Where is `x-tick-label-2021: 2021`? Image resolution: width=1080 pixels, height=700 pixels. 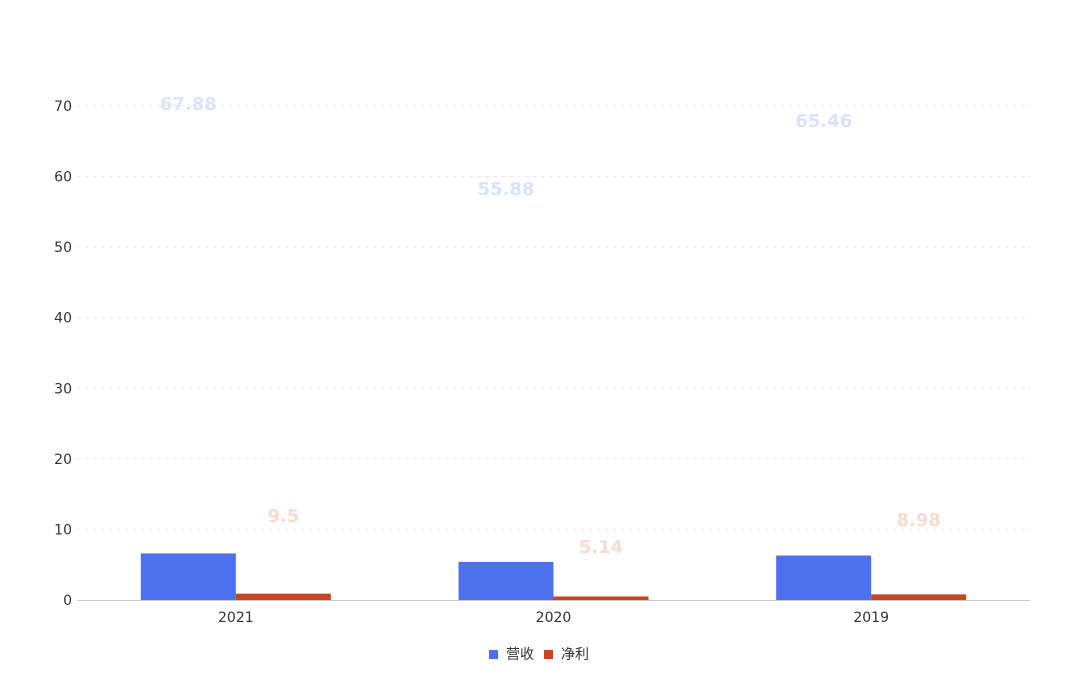
x-tick-label-2021: 2021 is located at coordinates (236, 618).